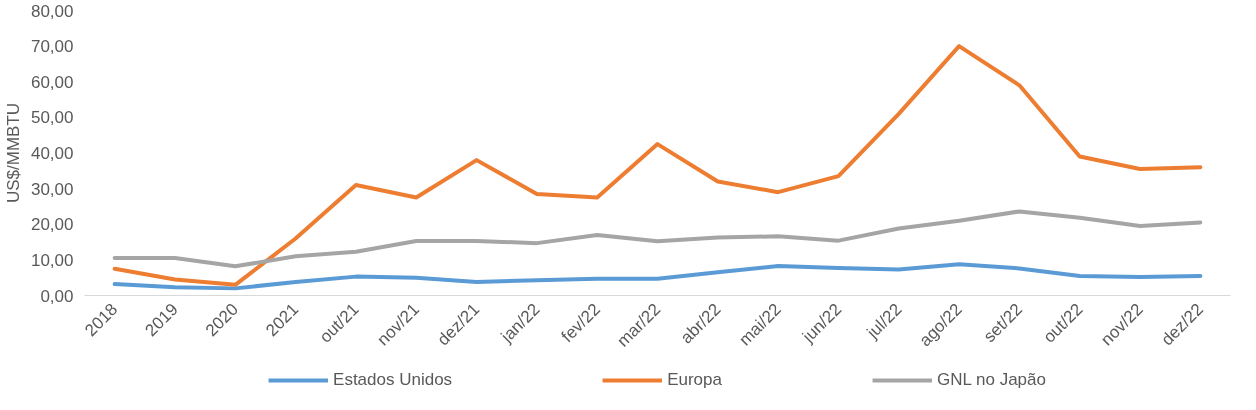  Describe the element at coordinates (52, 11) in the screenshot. I see `y-tick-label: 80,00` at that location.